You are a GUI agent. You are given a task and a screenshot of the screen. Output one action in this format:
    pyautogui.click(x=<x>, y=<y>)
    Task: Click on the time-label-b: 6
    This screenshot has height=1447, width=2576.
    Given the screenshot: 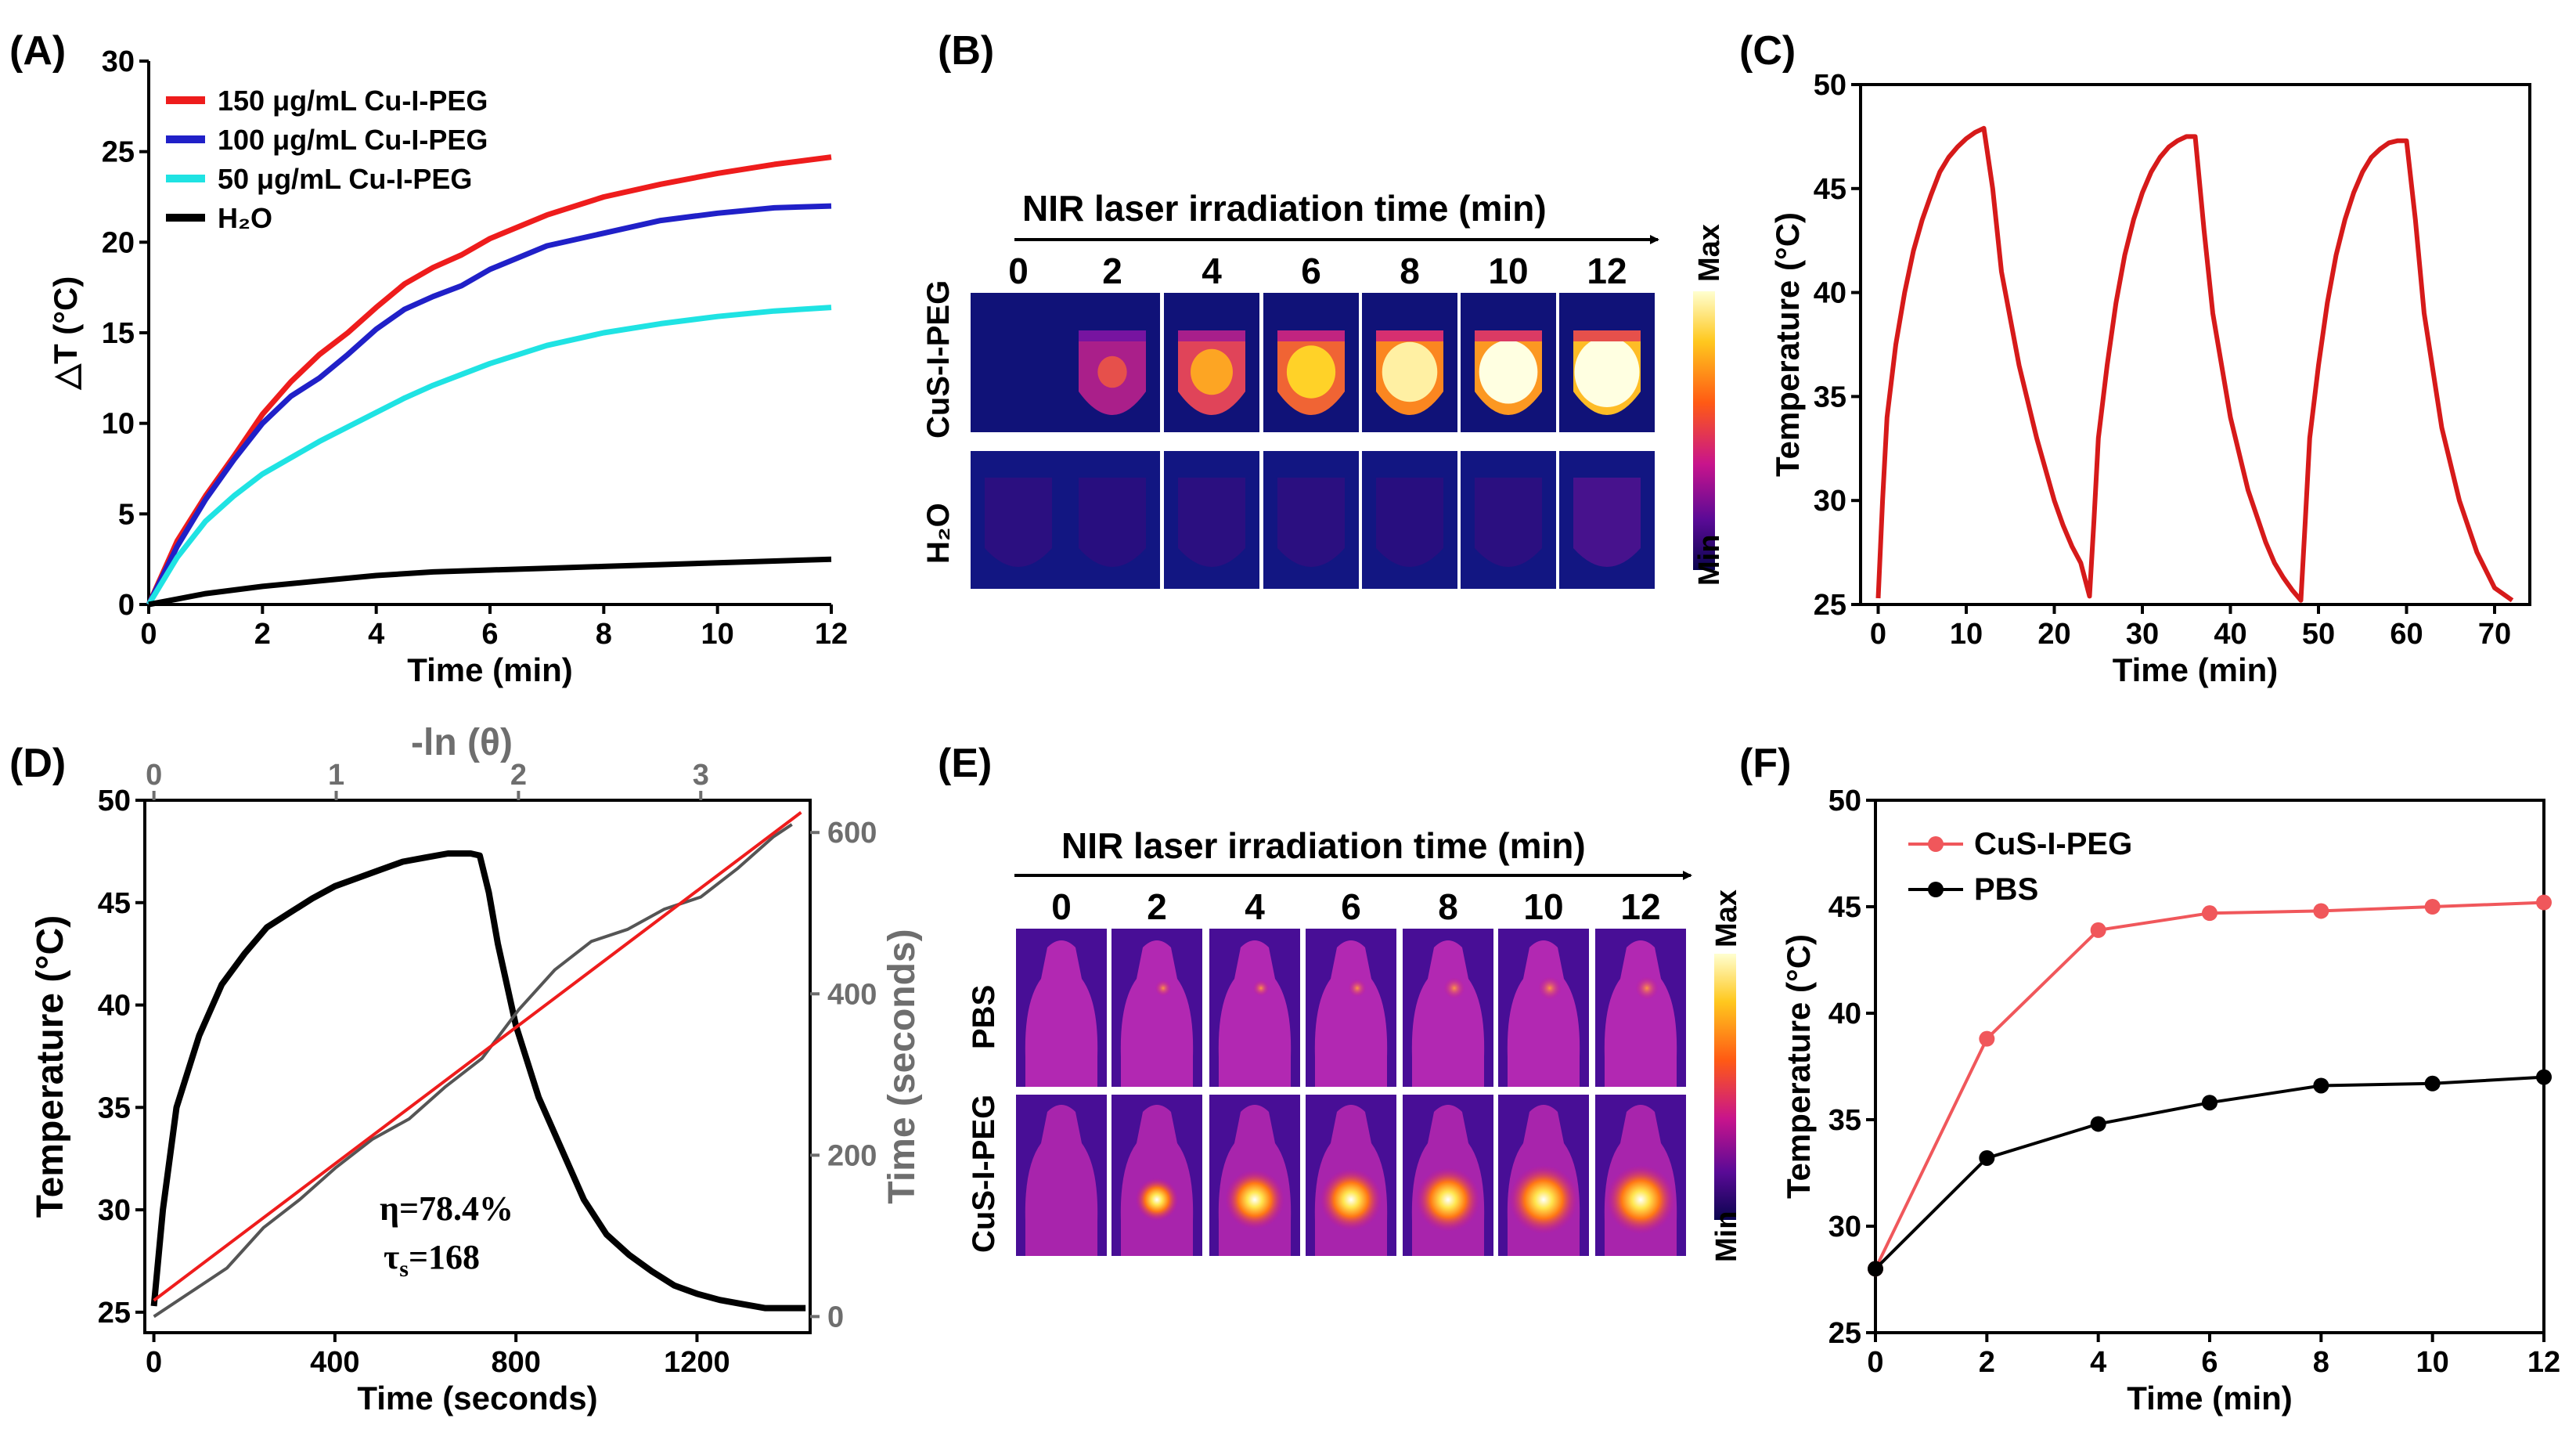 What is the action you would take?
    pyautogui.click(x=1311, y=271)
    